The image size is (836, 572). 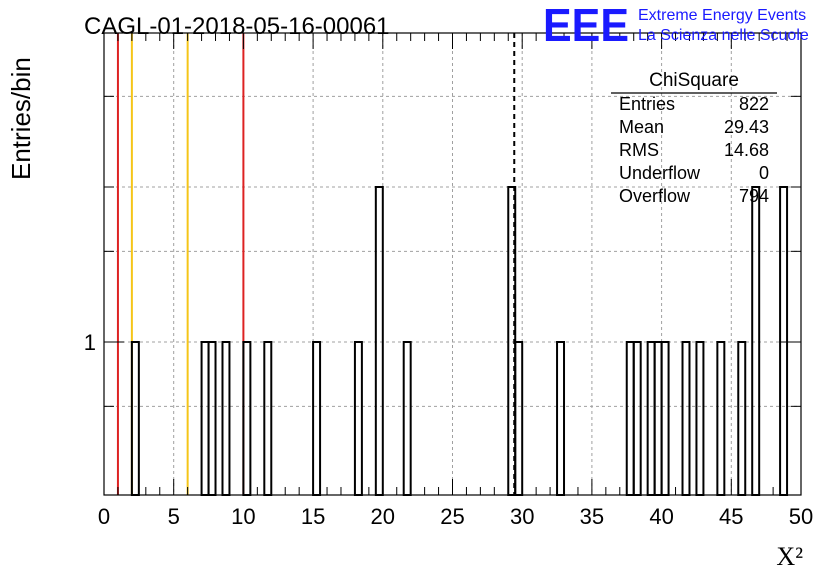 I want to click on x-tick-label: 5, so click(x=174, y=516).